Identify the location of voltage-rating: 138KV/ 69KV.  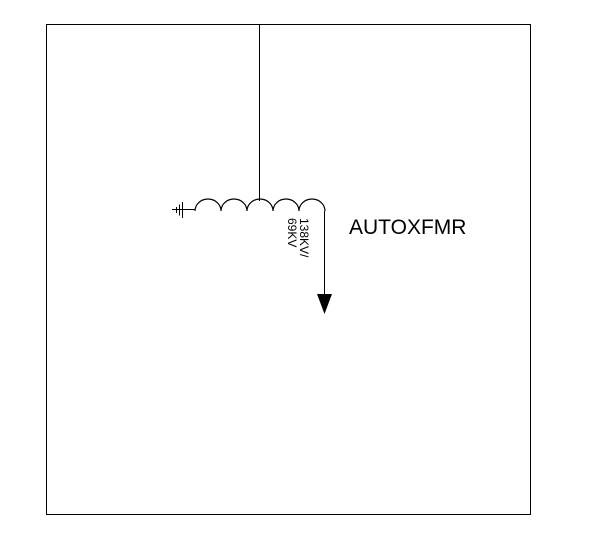
(298, 238).